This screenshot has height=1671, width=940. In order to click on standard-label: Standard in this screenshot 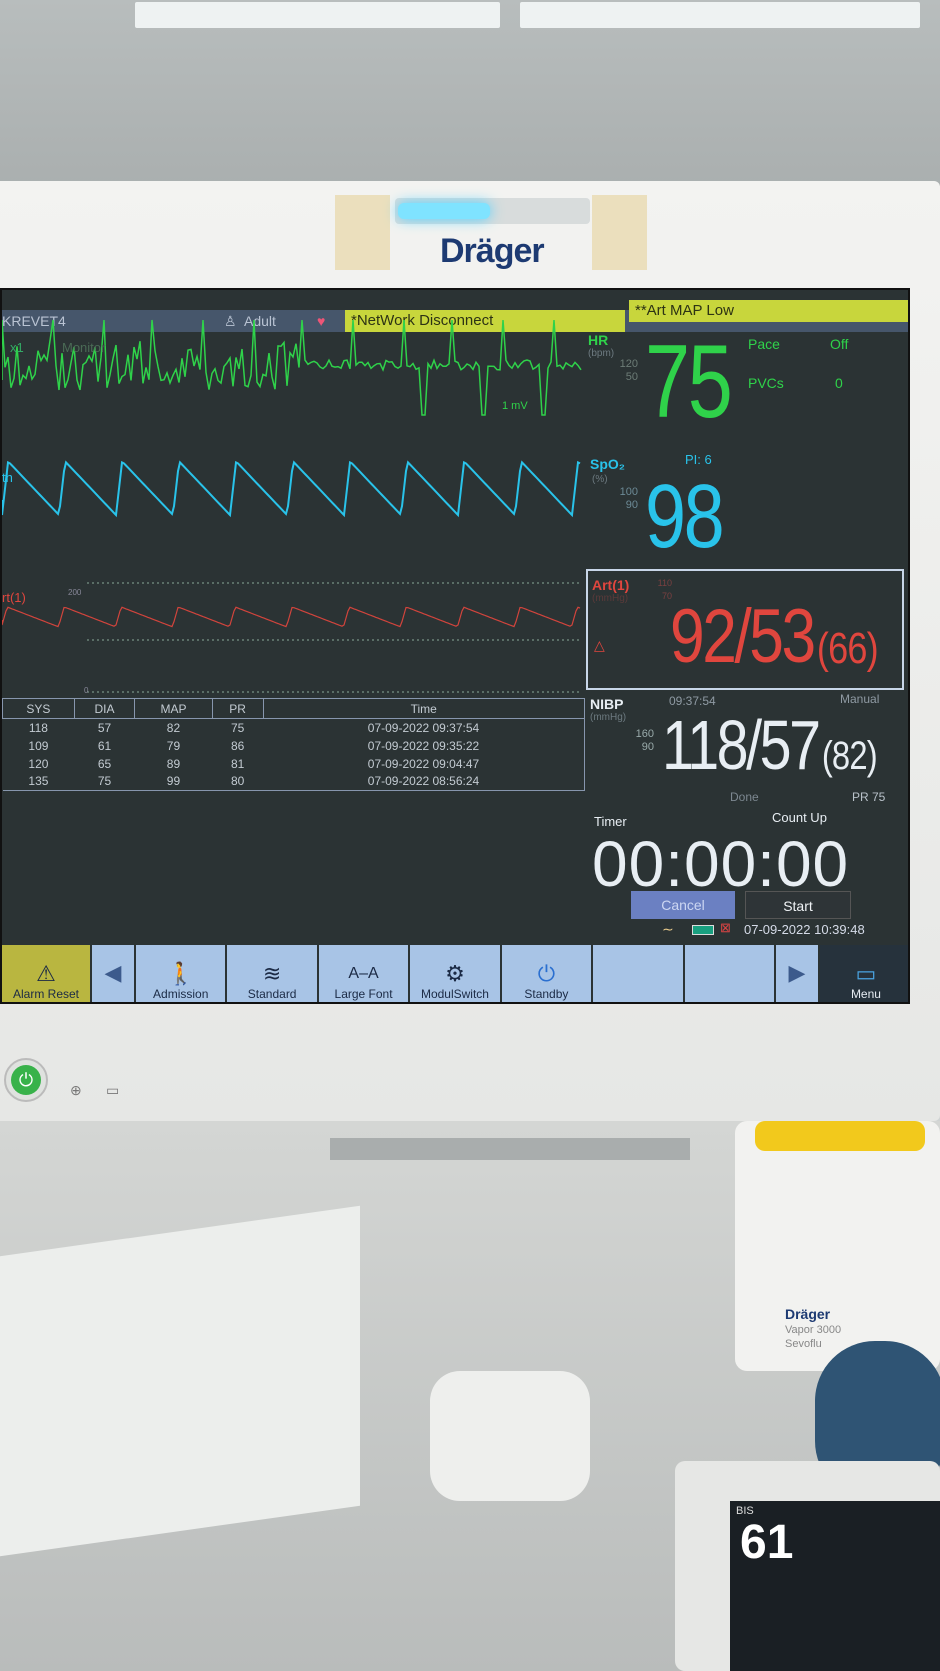, I will do `click(272, 994)`.